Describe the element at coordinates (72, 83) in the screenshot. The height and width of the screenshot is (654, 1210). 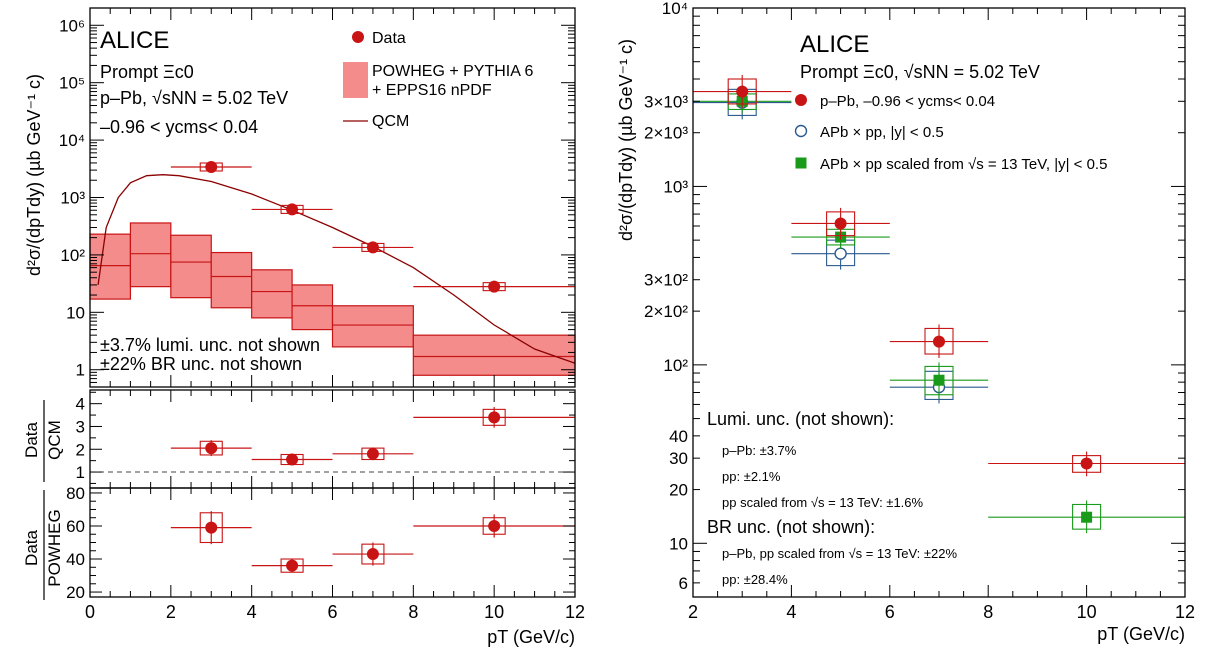
I see `main-y-tick-label: 10⁵` at that location.